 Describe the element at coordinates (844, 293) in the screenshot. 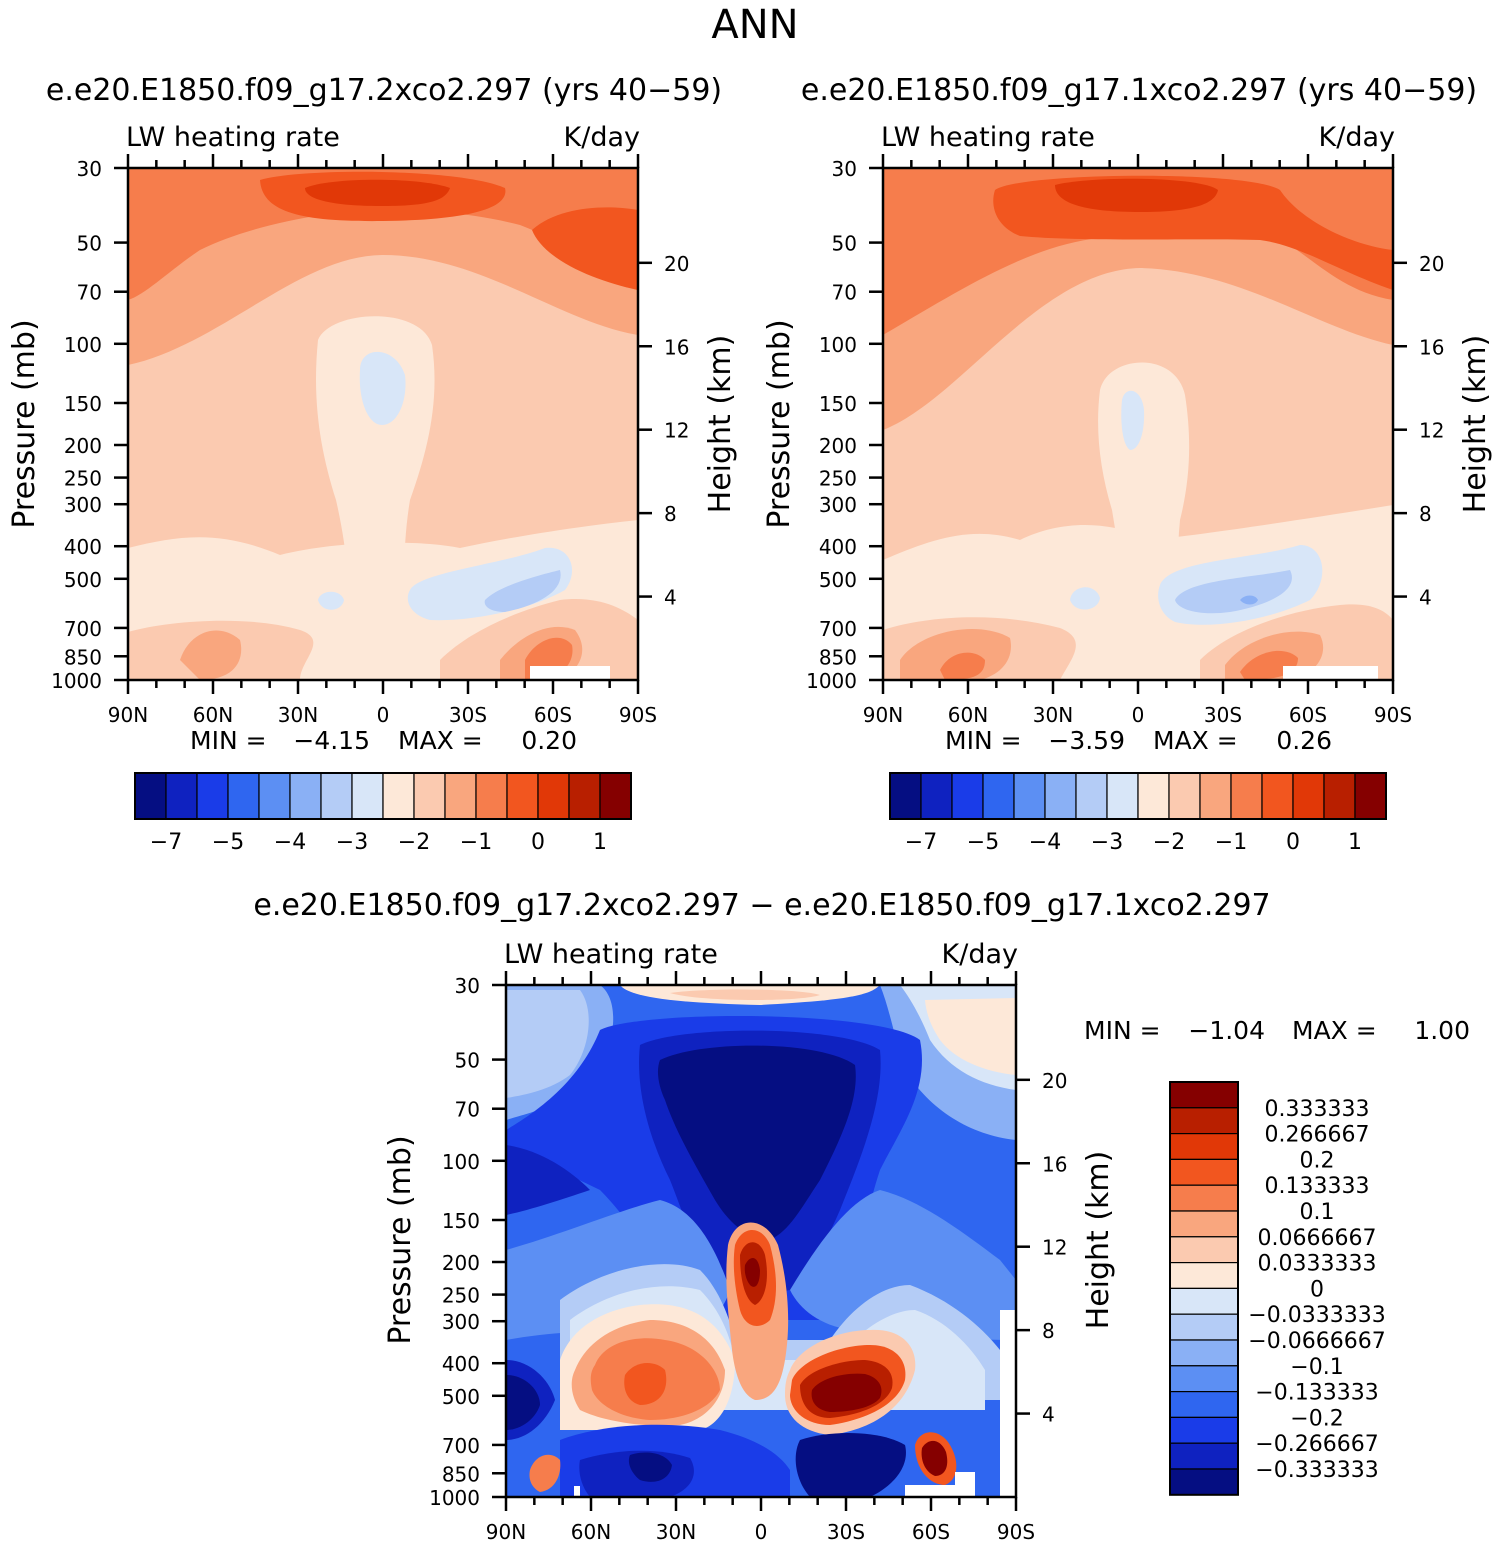

I see `panel-2-y-tick-label: 70` at that location.